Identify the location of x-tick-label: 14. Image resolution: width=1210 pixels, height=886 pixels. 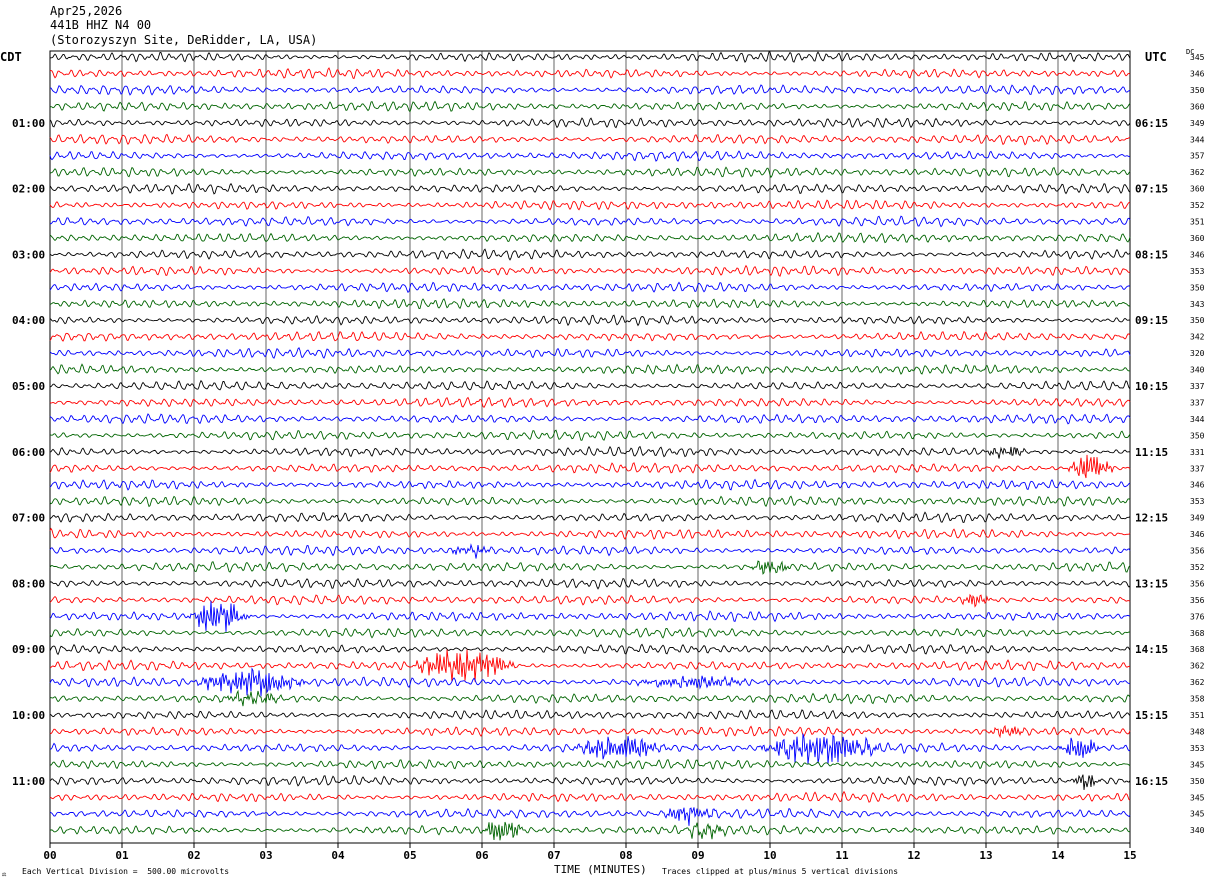
(1058, 855).